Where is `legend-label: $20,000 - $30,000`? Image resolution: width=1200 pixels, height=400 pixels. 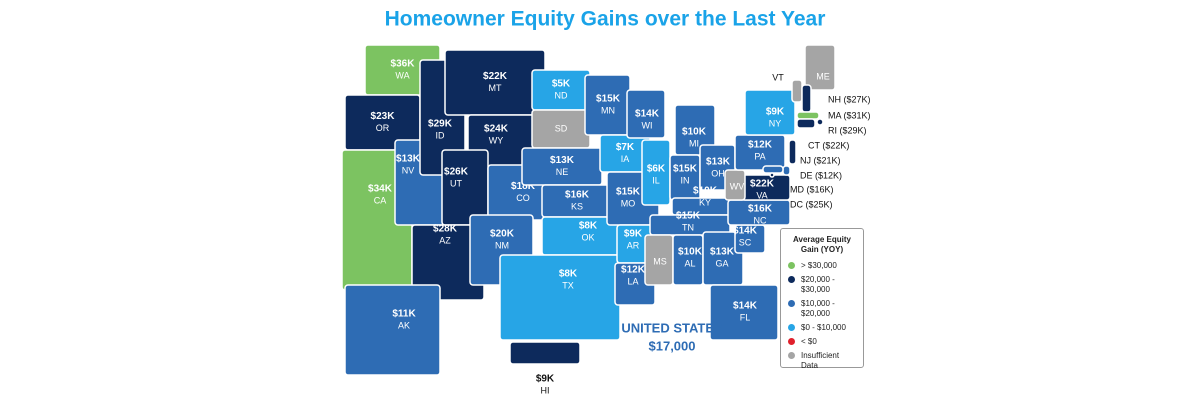 legend-label: $20,000 - $30,000 is located at coordinates (818, 284).